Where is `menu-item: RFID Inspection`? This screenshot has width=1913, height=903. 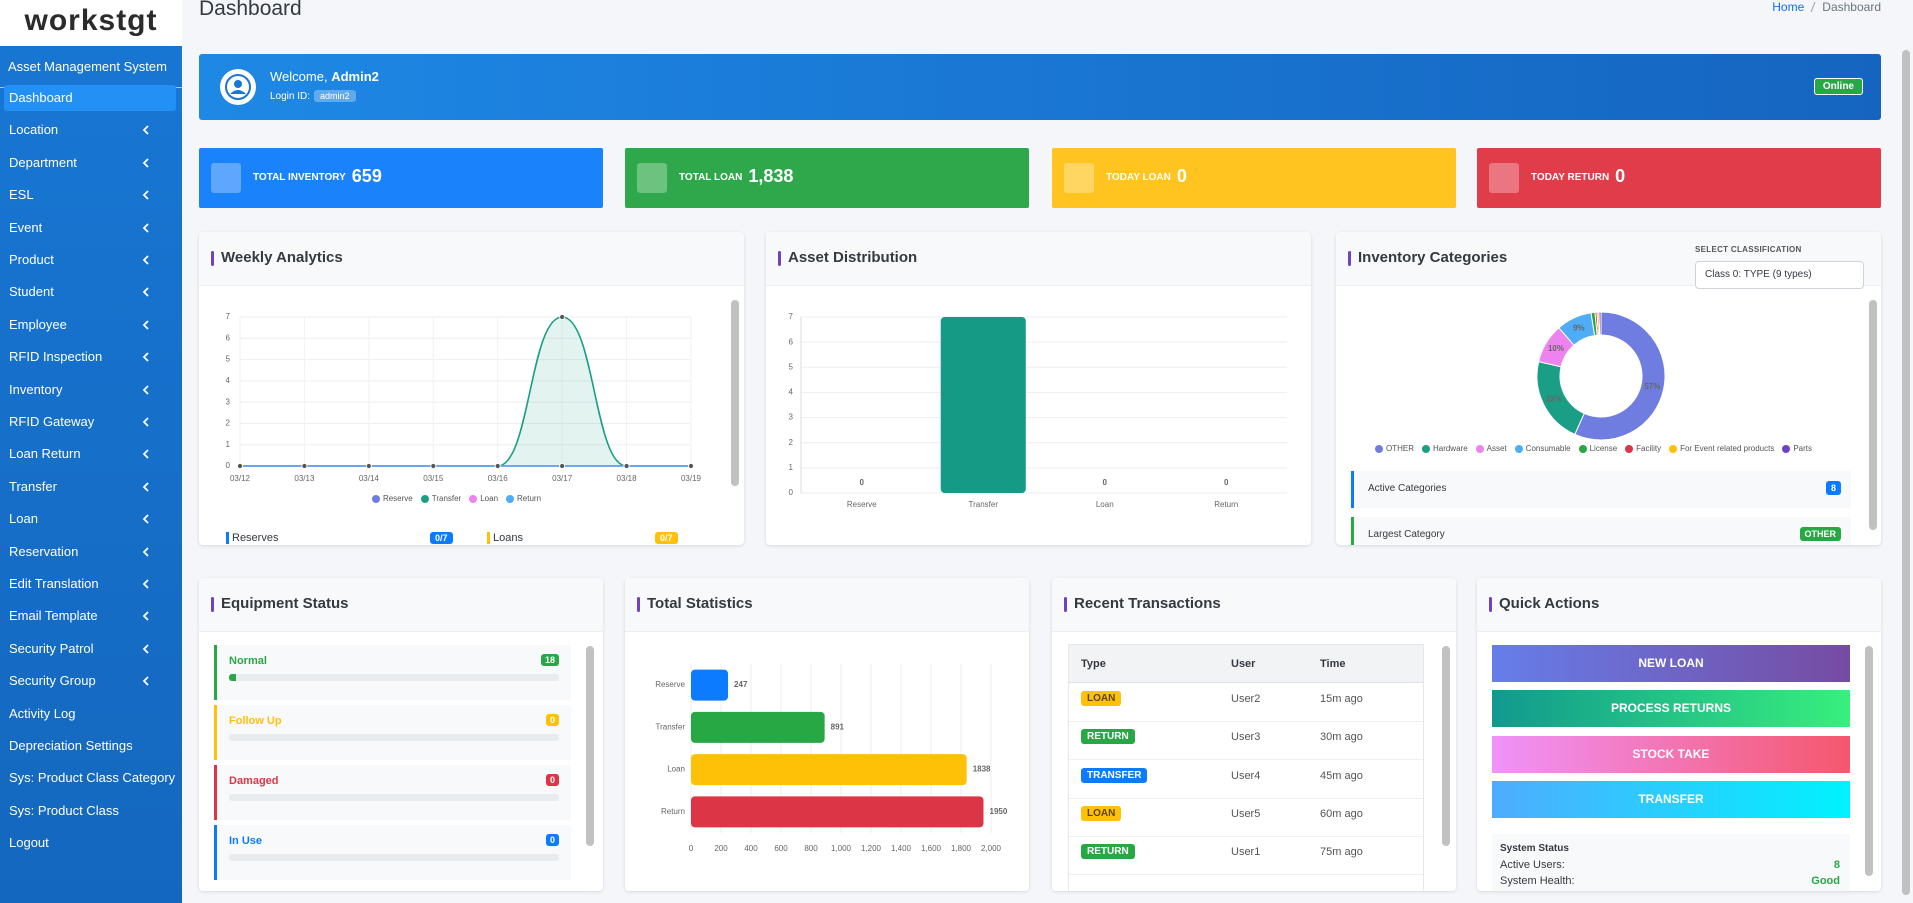
menu-item: RFID Inspection is located at coordinates (90, 357).